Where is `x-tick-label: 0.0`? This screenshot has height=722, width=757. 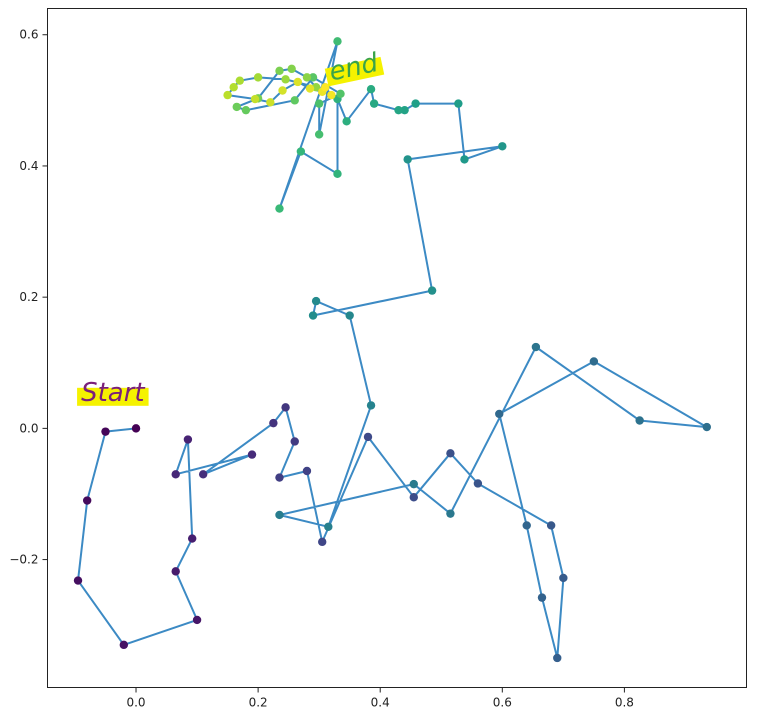 x-tick-label: 0.0 is located at coordinates (135, 703).